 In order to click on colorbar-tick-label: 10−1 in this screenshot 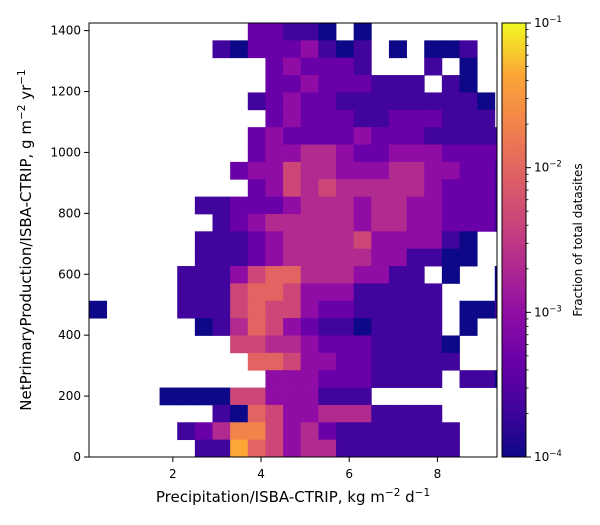, I will do `click(548, 22)`.